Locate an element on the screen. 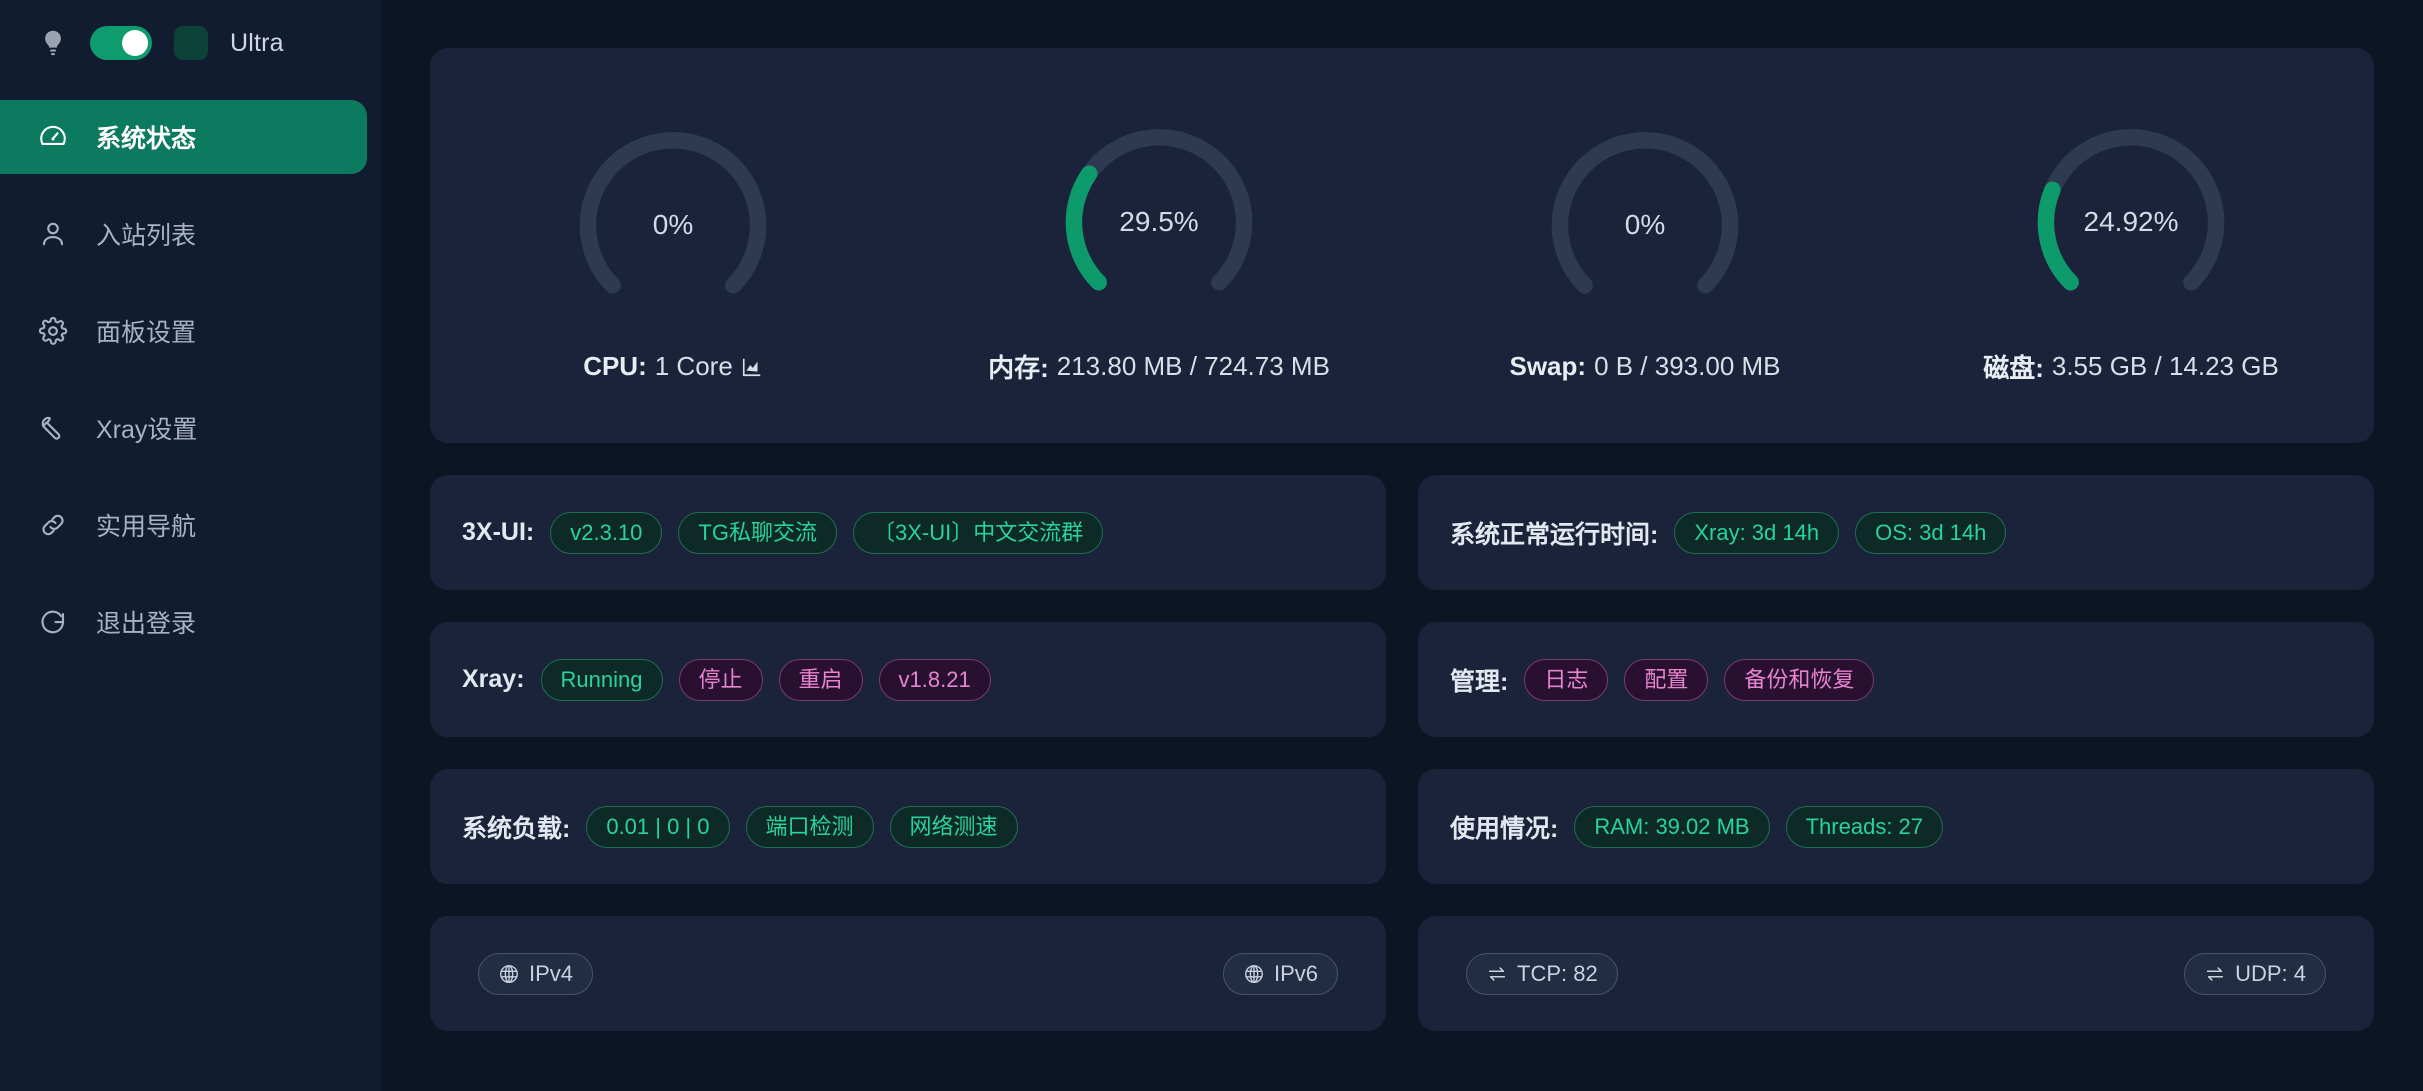  badge-load-average: 0.01 | 0 | 0 is located at coordinates (658, 826).